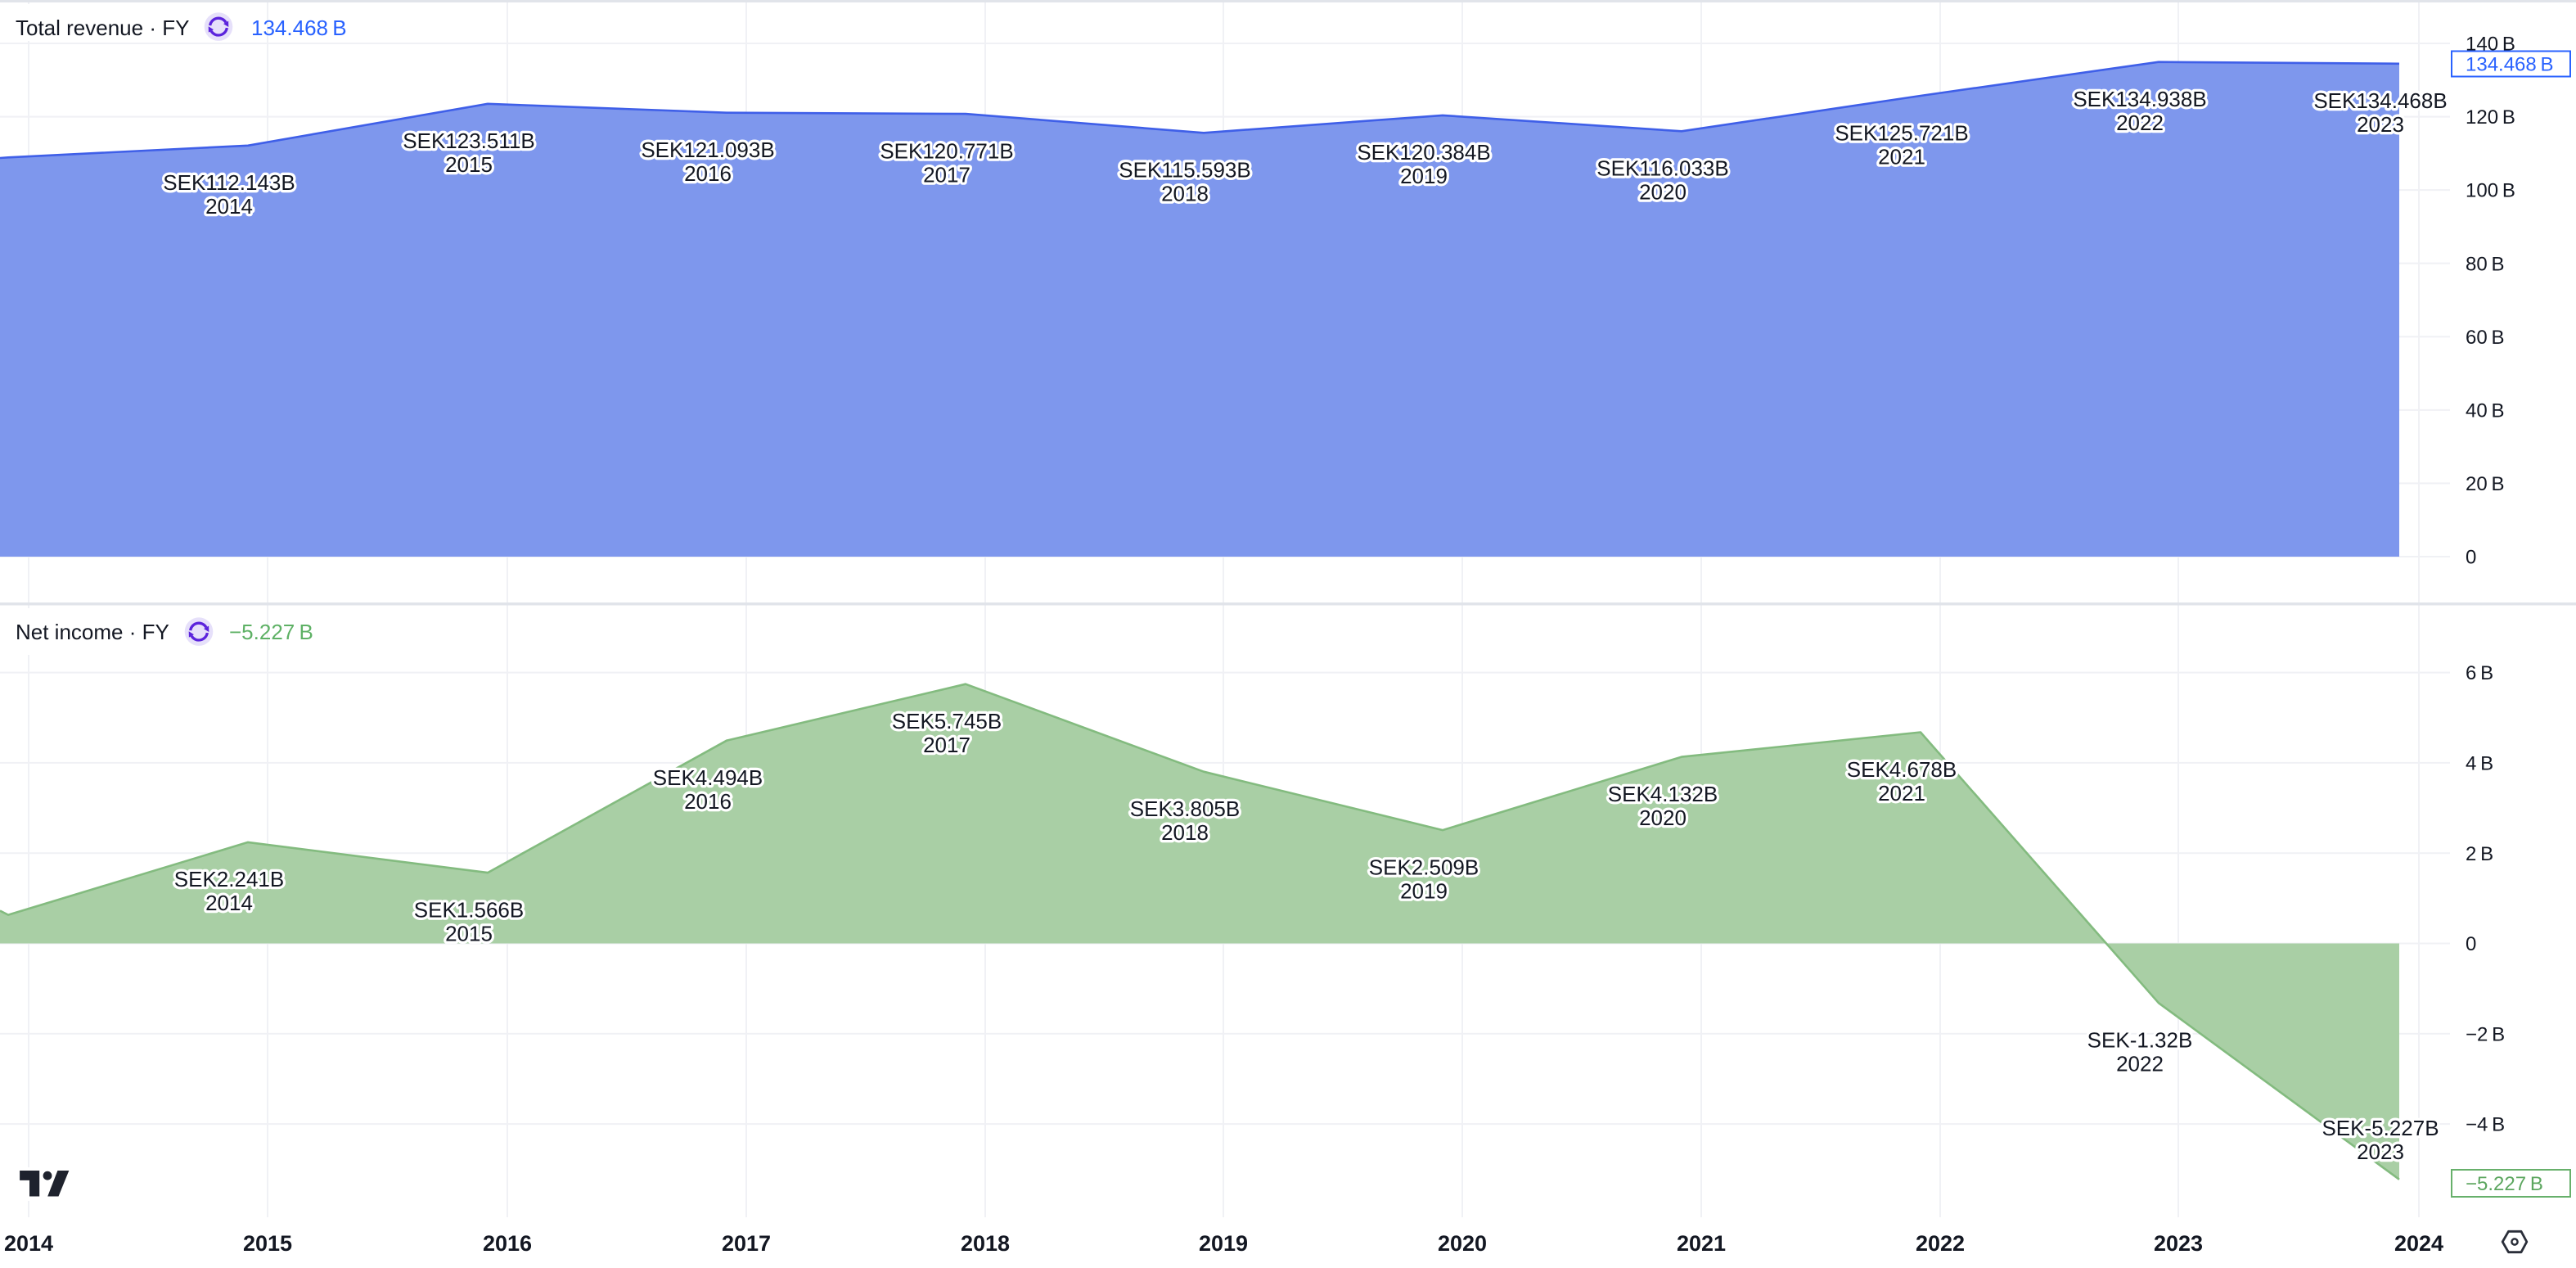 This screenshot has width=2576, height=1268. I want to click on svg-text: 80 B, so click(2486, 264).